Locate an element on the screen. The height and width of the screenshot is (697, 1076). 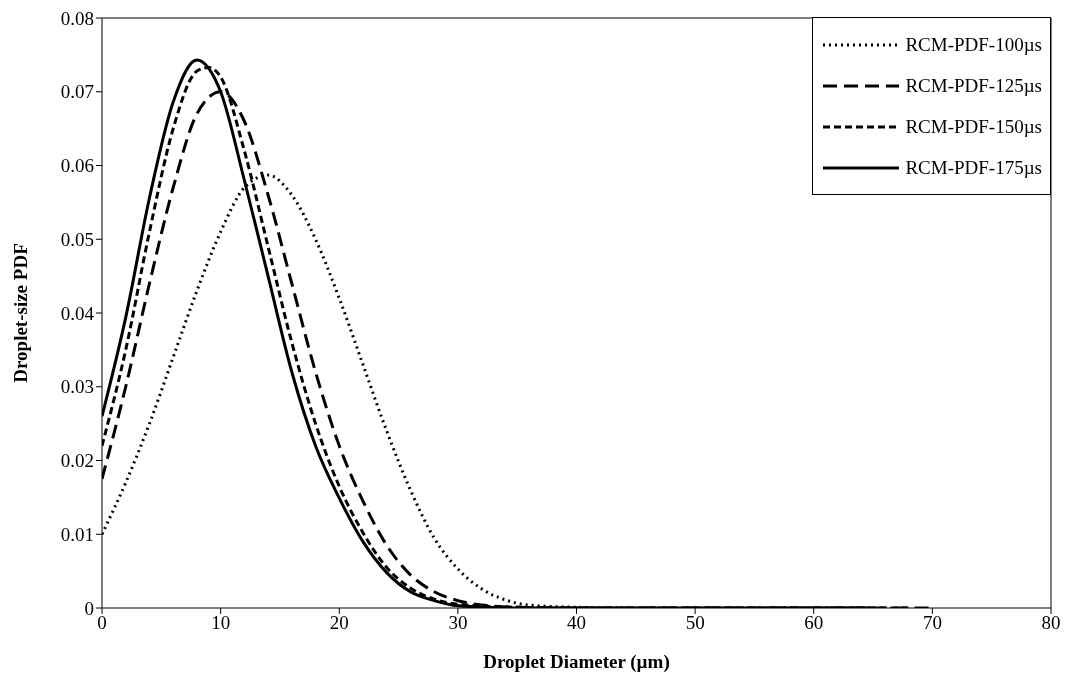
y-tick-label: 0.07 is located at coordinates (77, 92).